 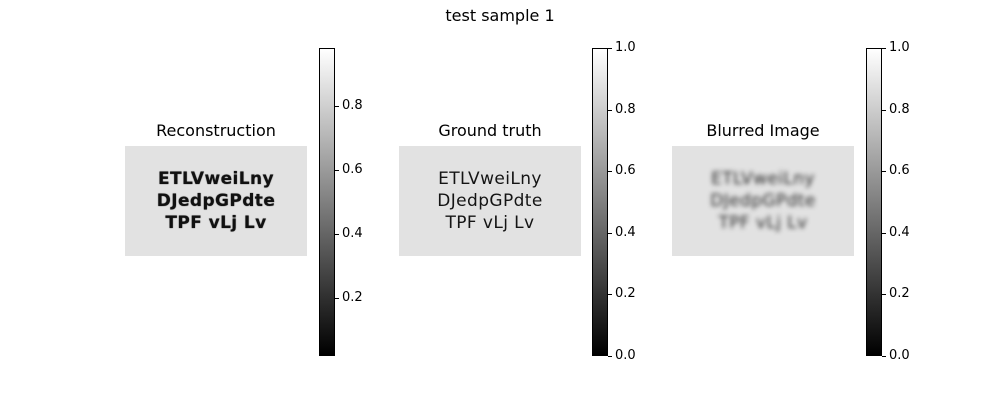 I want to click on blurred-image-colorbar, so click(x=874, y=202).